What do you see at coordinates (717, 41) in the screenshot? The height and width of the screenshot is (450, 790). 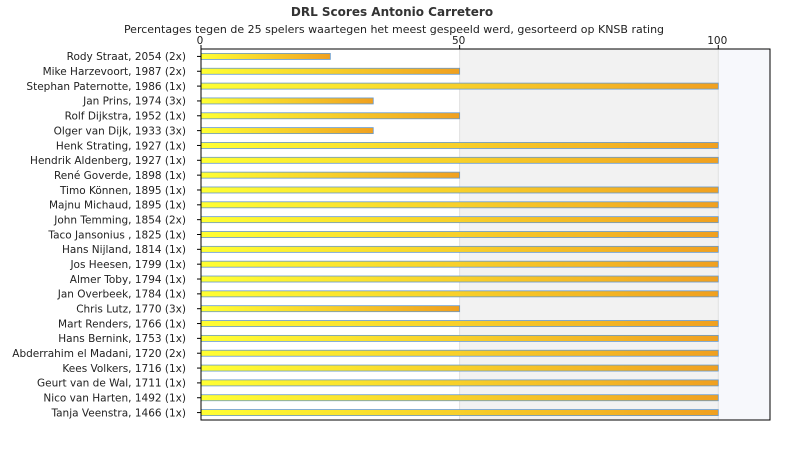 I see `tick-label: 100` at bounding box center [717, 41].